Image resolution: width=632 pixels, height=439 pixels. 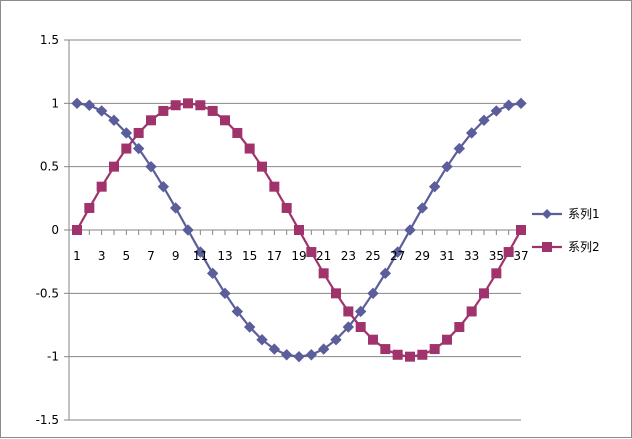 I want to click on x-tick-label: 11, so click(x=200, y=256).